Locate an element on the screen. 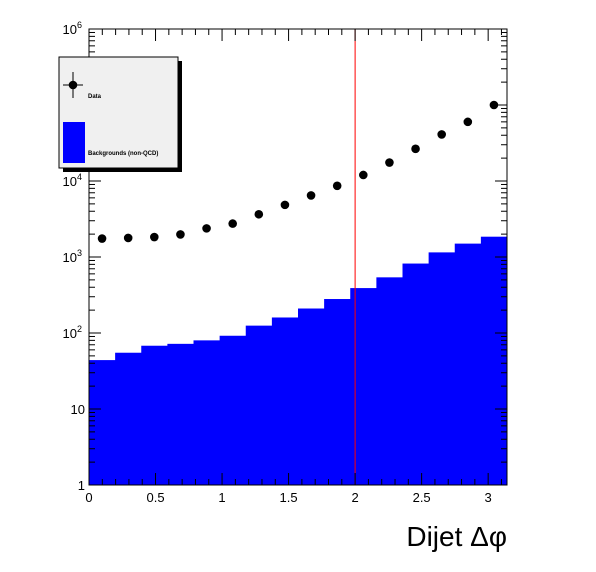 This screenshot has height=572, width=596. x-tick-label: 2.5 is located at coordinates (422, 497).